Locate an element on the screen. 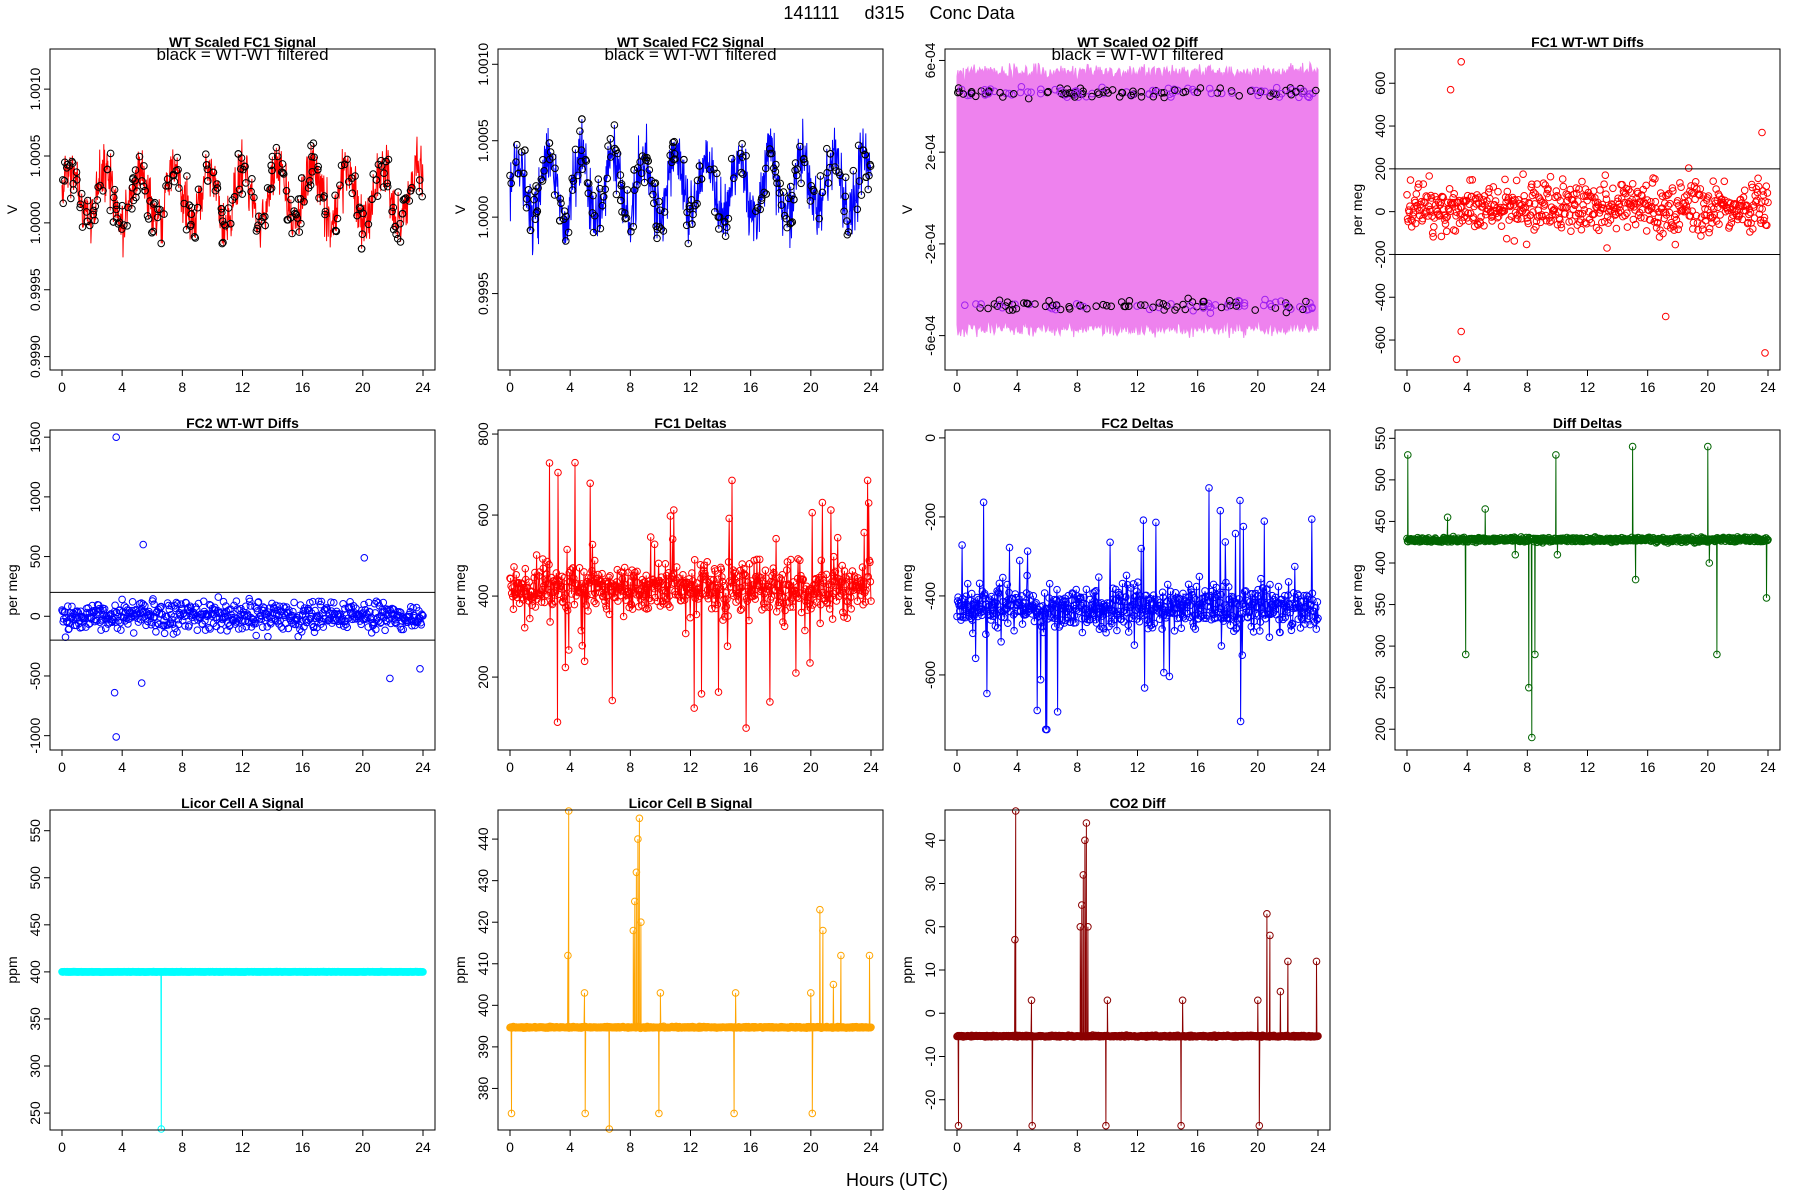 This screenshot has width=1800, height=1200. x-tick-label: 24 is located at coordinates (871, 767).